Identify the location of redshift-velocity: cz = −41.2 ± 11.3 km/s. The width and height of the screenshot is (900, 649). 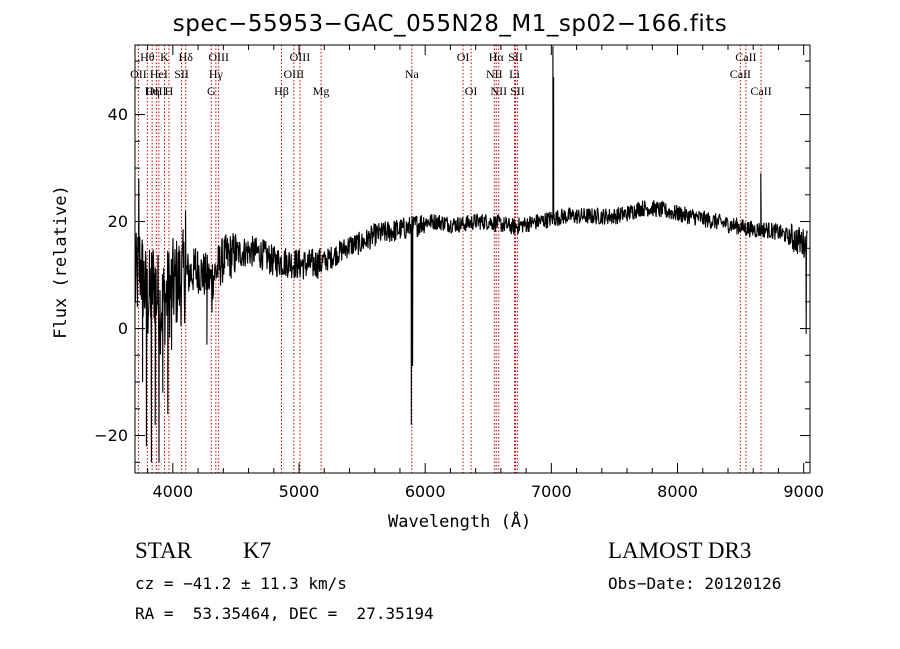
(241, 583).